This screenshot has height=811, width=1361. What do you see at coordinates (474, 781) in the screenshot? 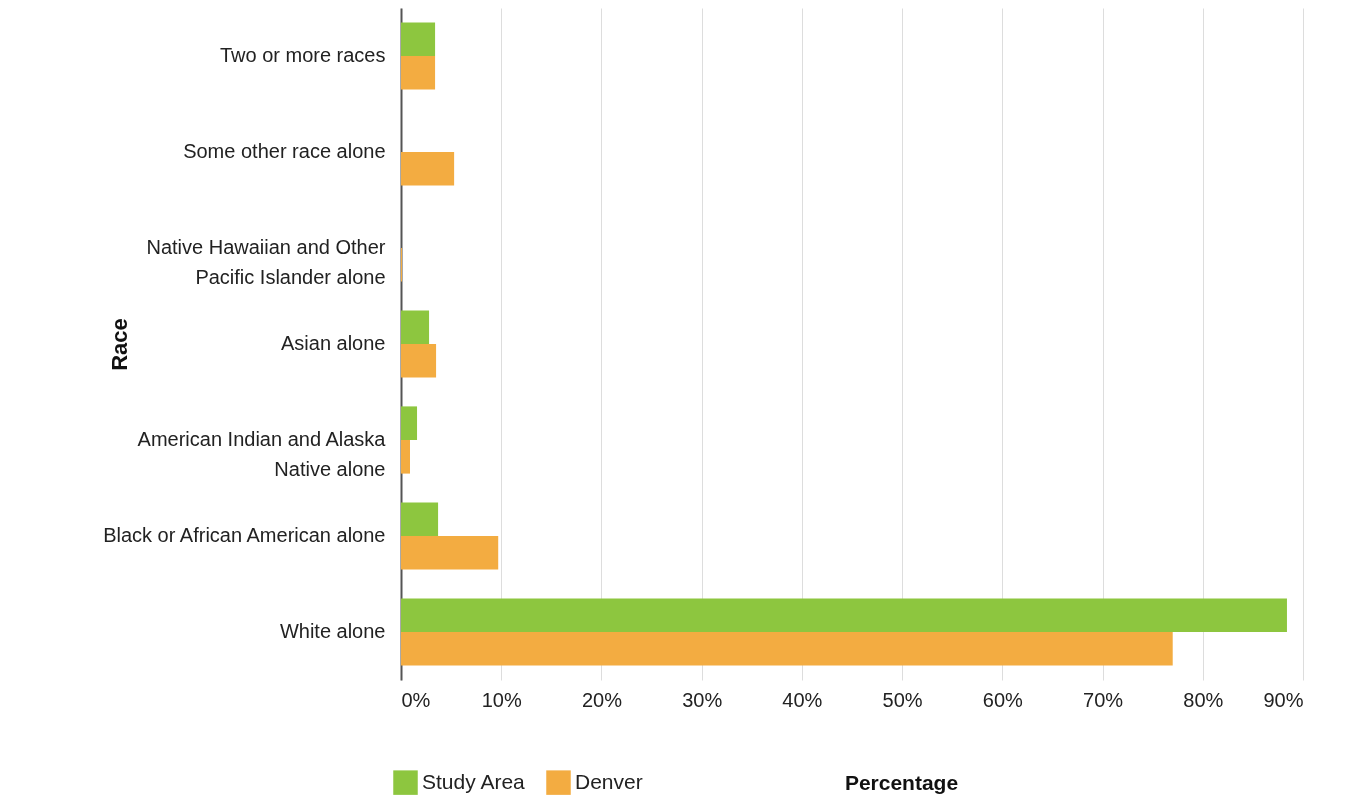
I see `legend-label: Study Area` at bounding box center [474, 781].